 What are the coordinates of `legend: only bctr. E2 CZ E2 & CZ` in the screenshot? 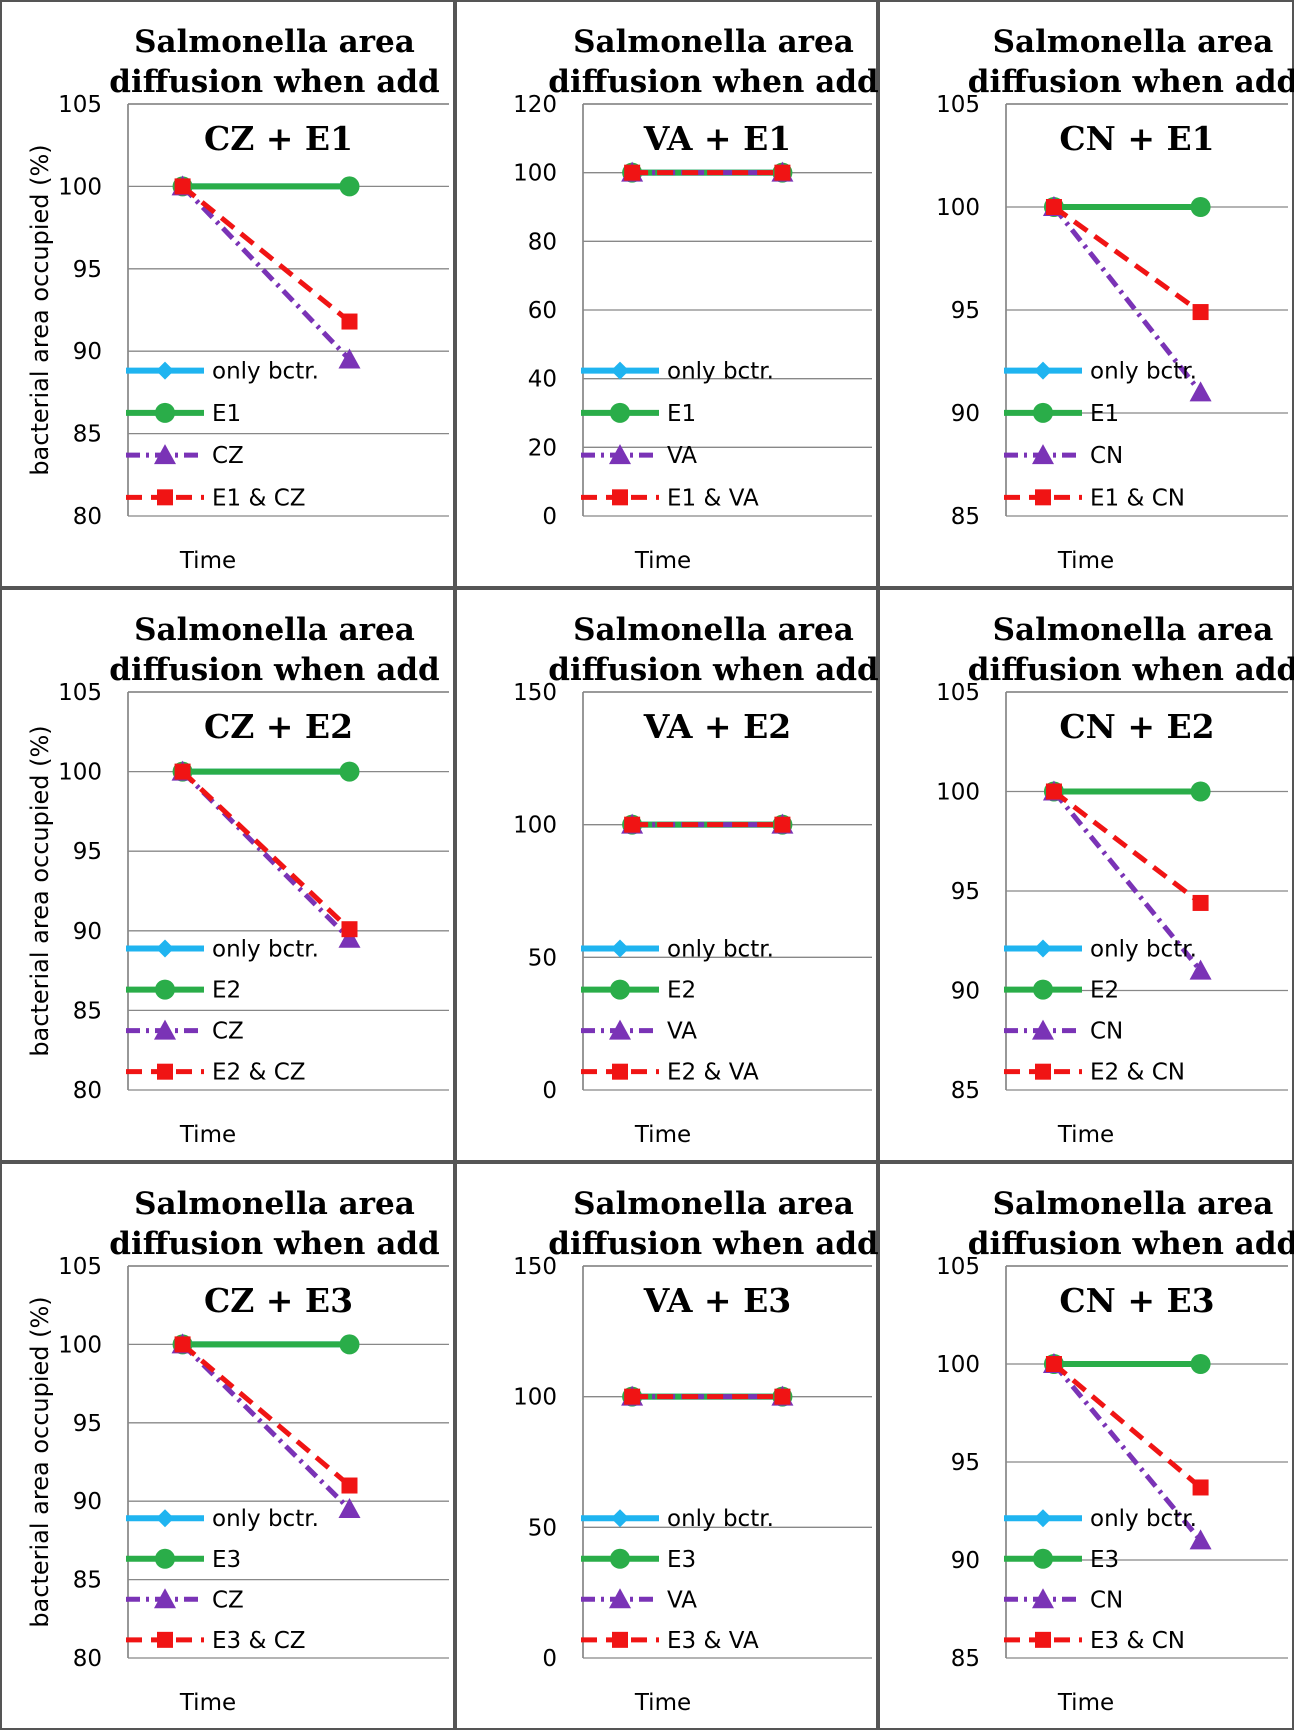 It's located at (222, 1011).